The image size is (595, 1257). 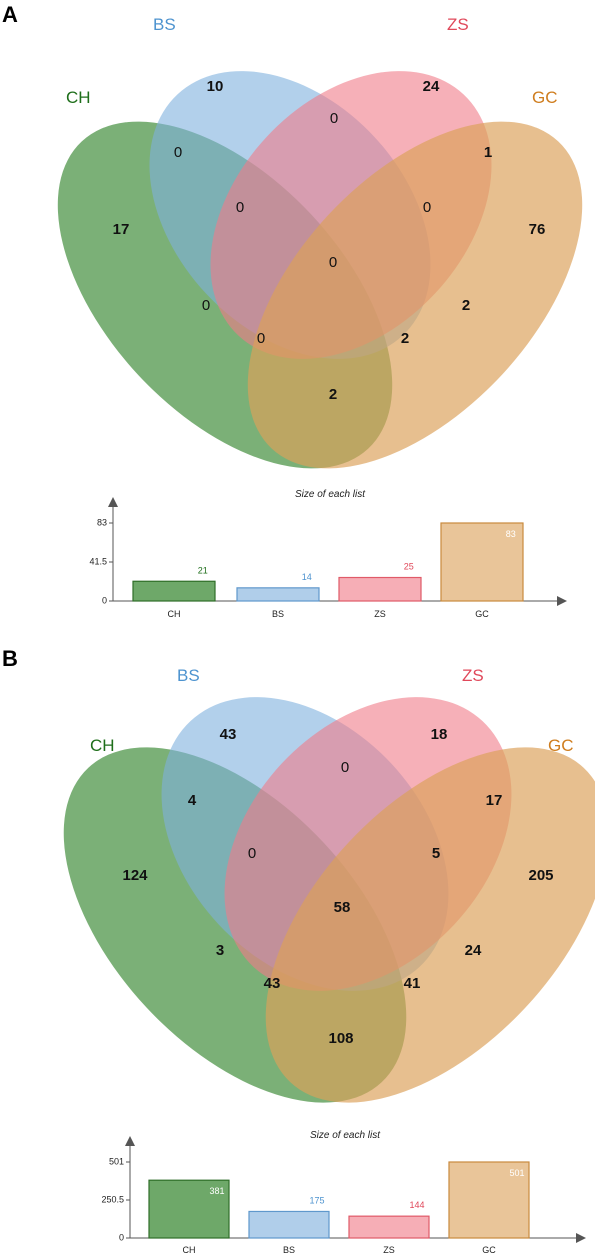 What do you see at coordinates (473, 675) in the screenshot?
I see `venn-b-label-zs: ZS` at bounding box center [473, 675].